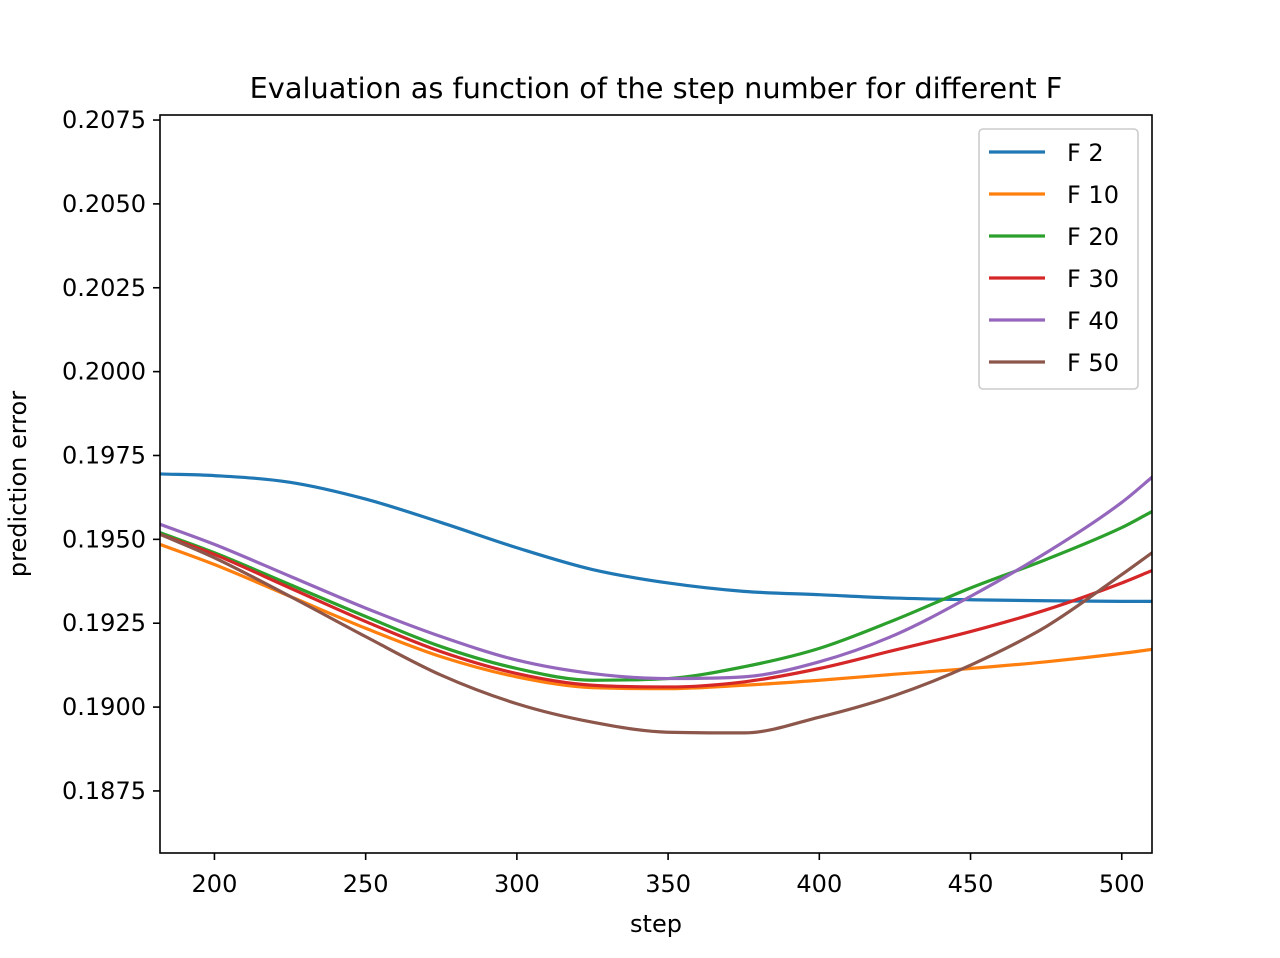  I want to click on legend-label-4: F 30, so click(1093, 279).